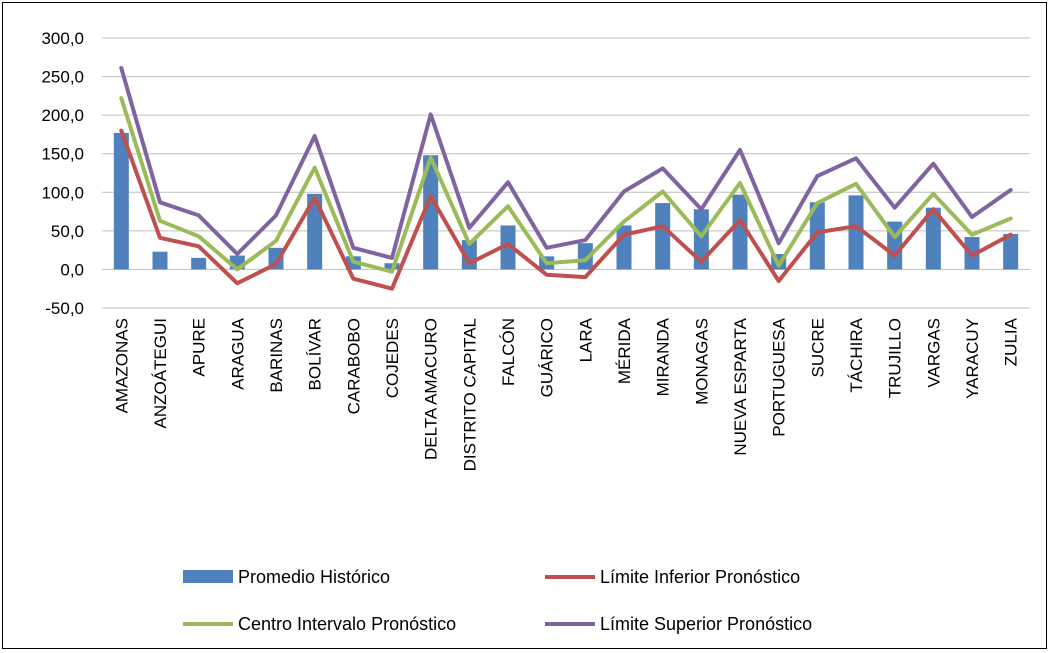 The image size is (1051, 653). I want to click on x-tick-label: YARACUY, so click(972, 358).